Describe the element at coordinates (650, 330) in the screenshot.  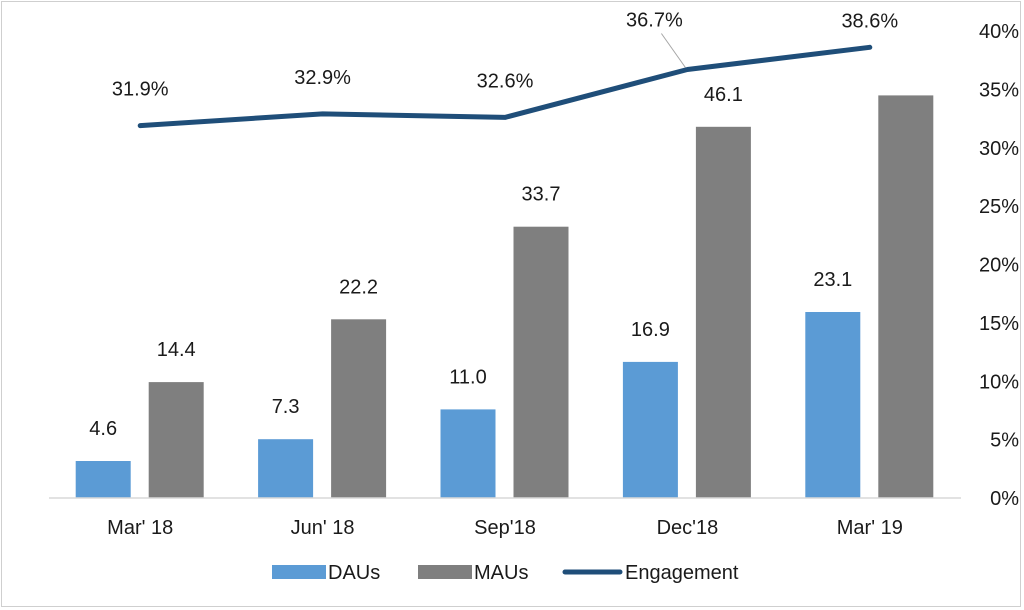
I see `daus-data-label-4: 16.9` at that location.